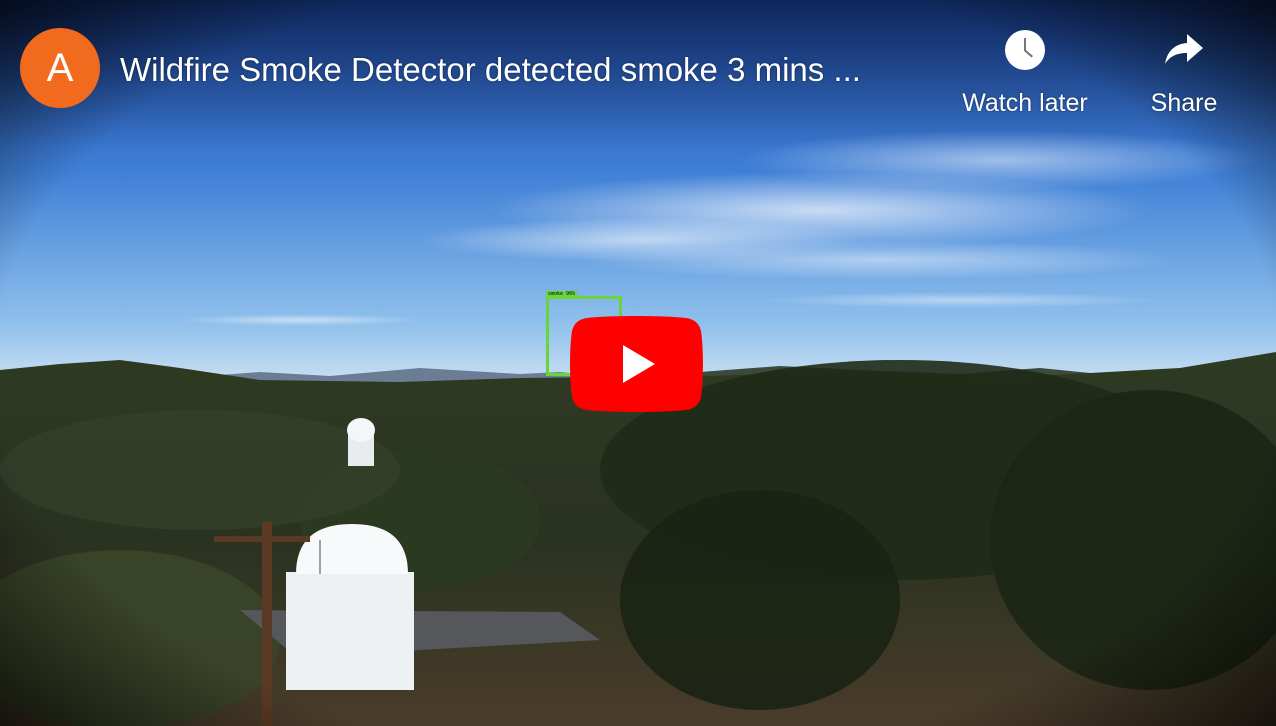 Image resolution: width=1276 pixels, height=726 pixels. I want to click on watch-later-label: Watch later, so click(1025, 103).